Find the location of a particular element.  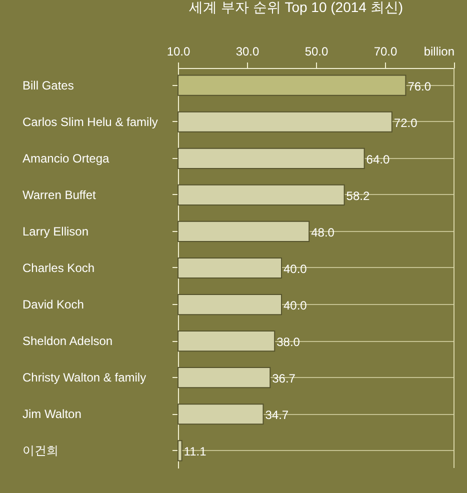

chart-title: 세계 부자 순위 Top 10 (2014 최신) is located at coordinates (296, 7).